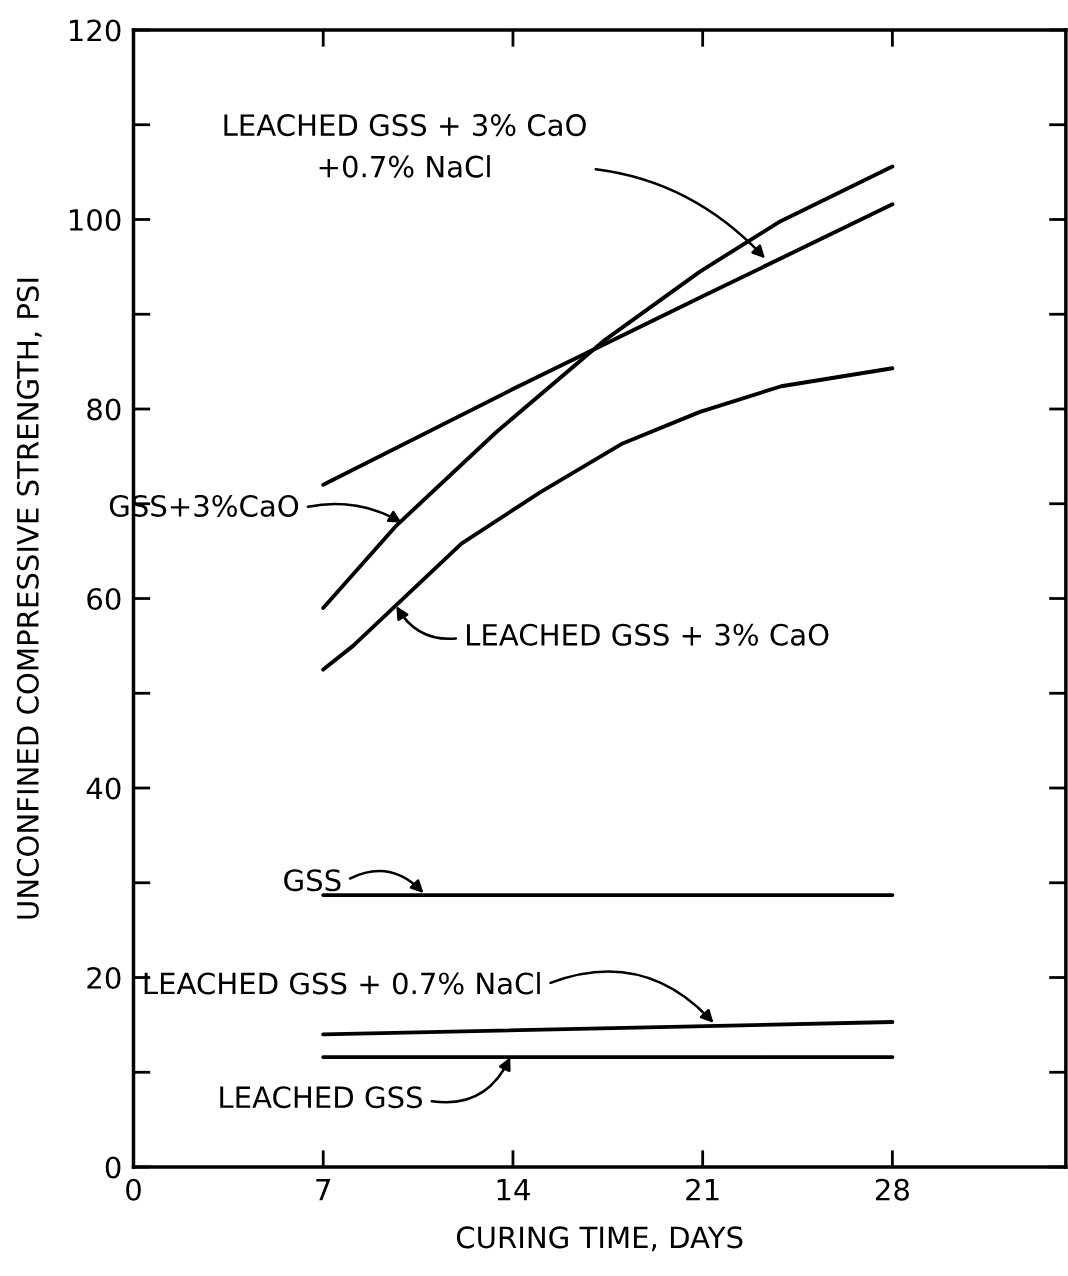 The height and width of the screenshot is (1276, 1068). I want to click on y-tick-label: 20, so click(104, 978).